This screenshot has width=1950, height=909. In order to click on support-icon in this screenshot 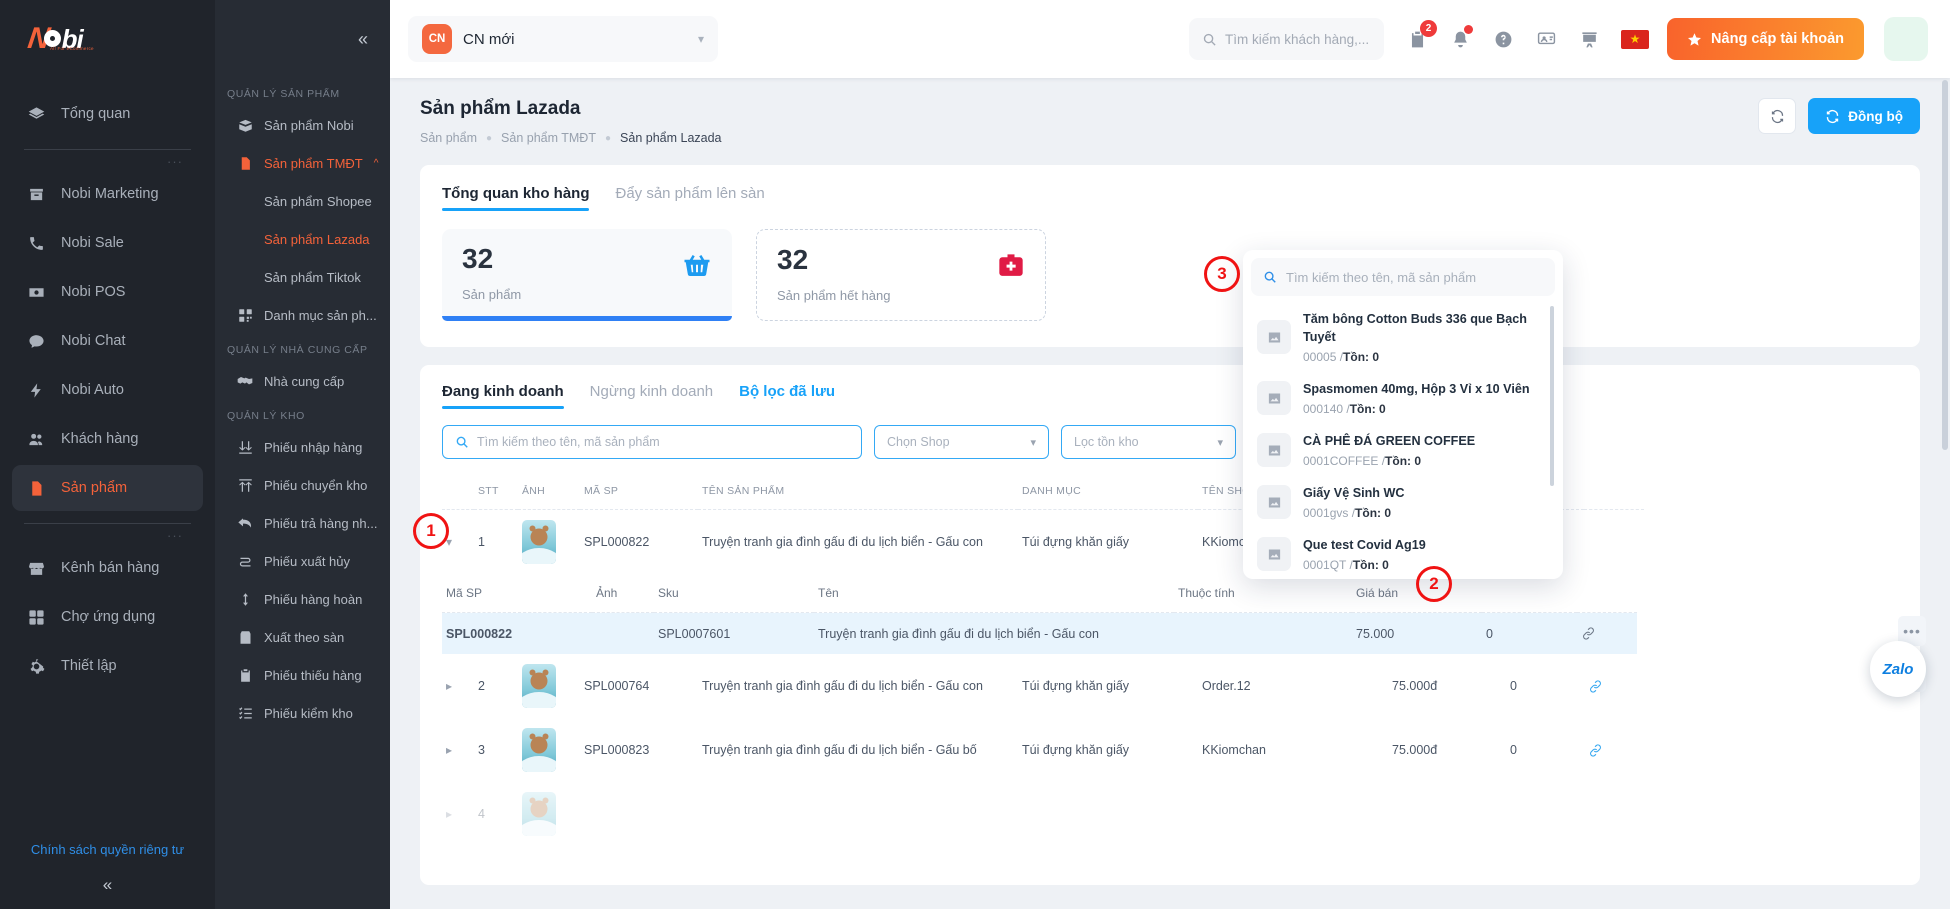, I will do `click(1546, 39)`.